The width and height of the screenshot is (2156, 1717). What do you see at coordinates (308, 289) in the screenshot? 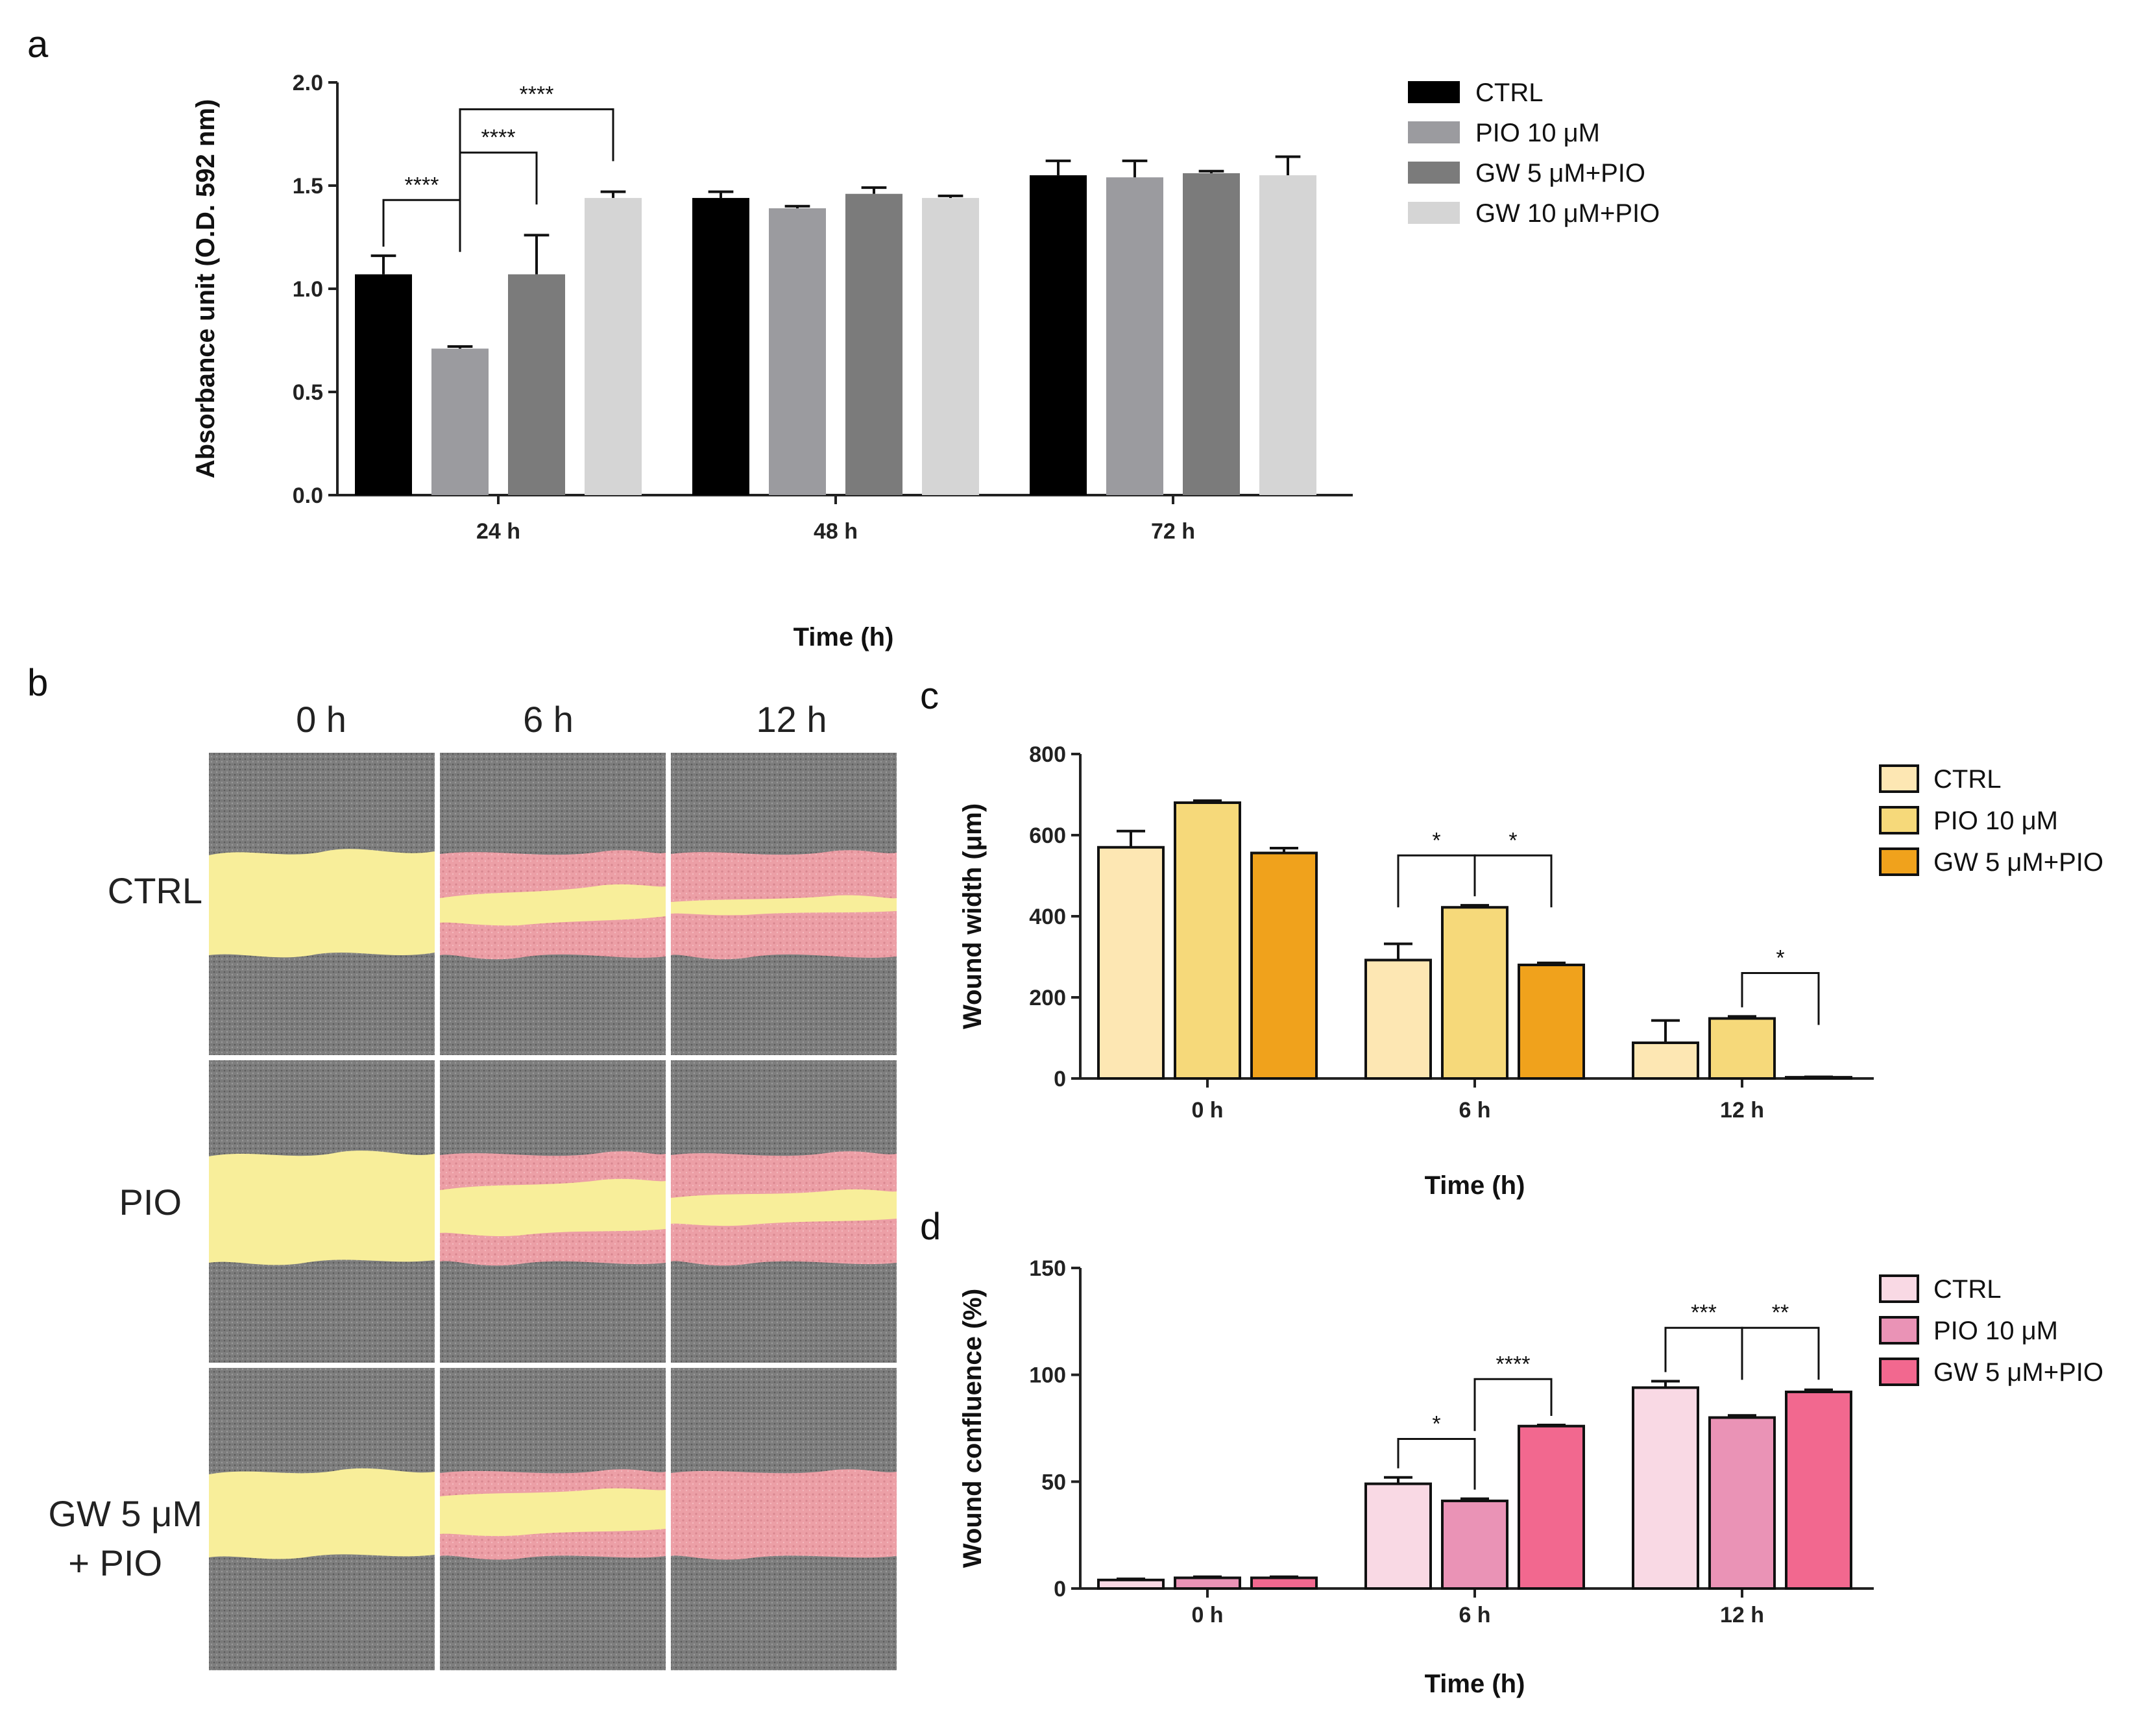
I see `y-tick-label: 1.0` at bounding box center [308, 289].